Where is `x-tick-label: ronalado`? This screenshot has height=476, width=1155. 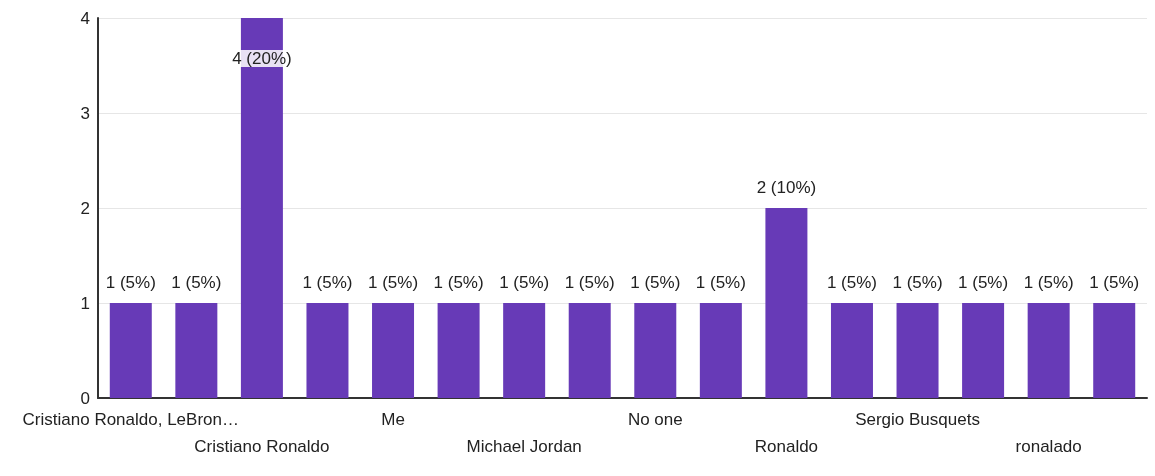 x-tick-label: ronalado is located at coordinates (1048, 446).